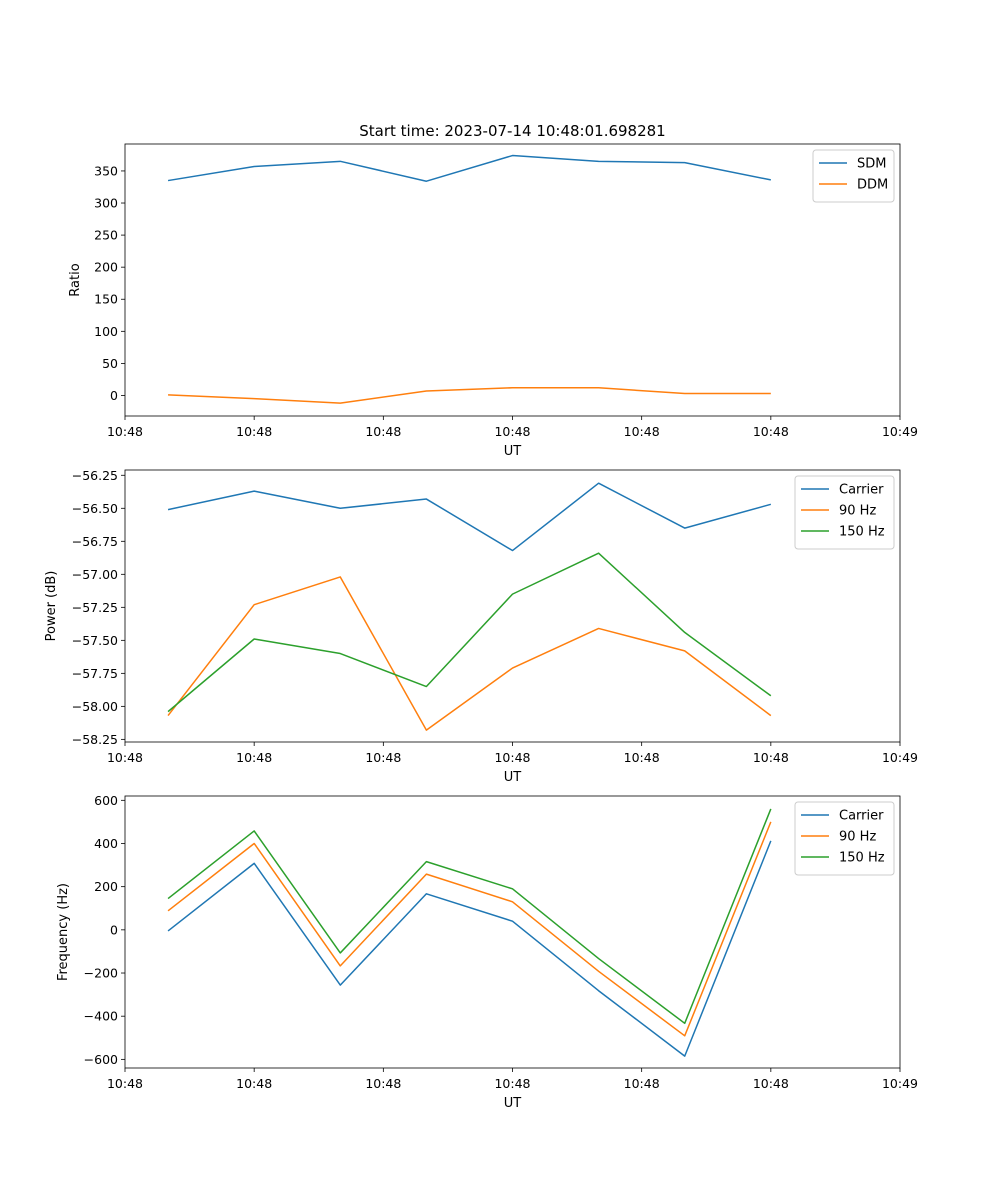 The height and width of the screenshot is (1200, 1000). What do you see at coordinates (95, 541) in the screenshot?
I see `y-tick-label: −56.75` at bounding box center [95, 541].